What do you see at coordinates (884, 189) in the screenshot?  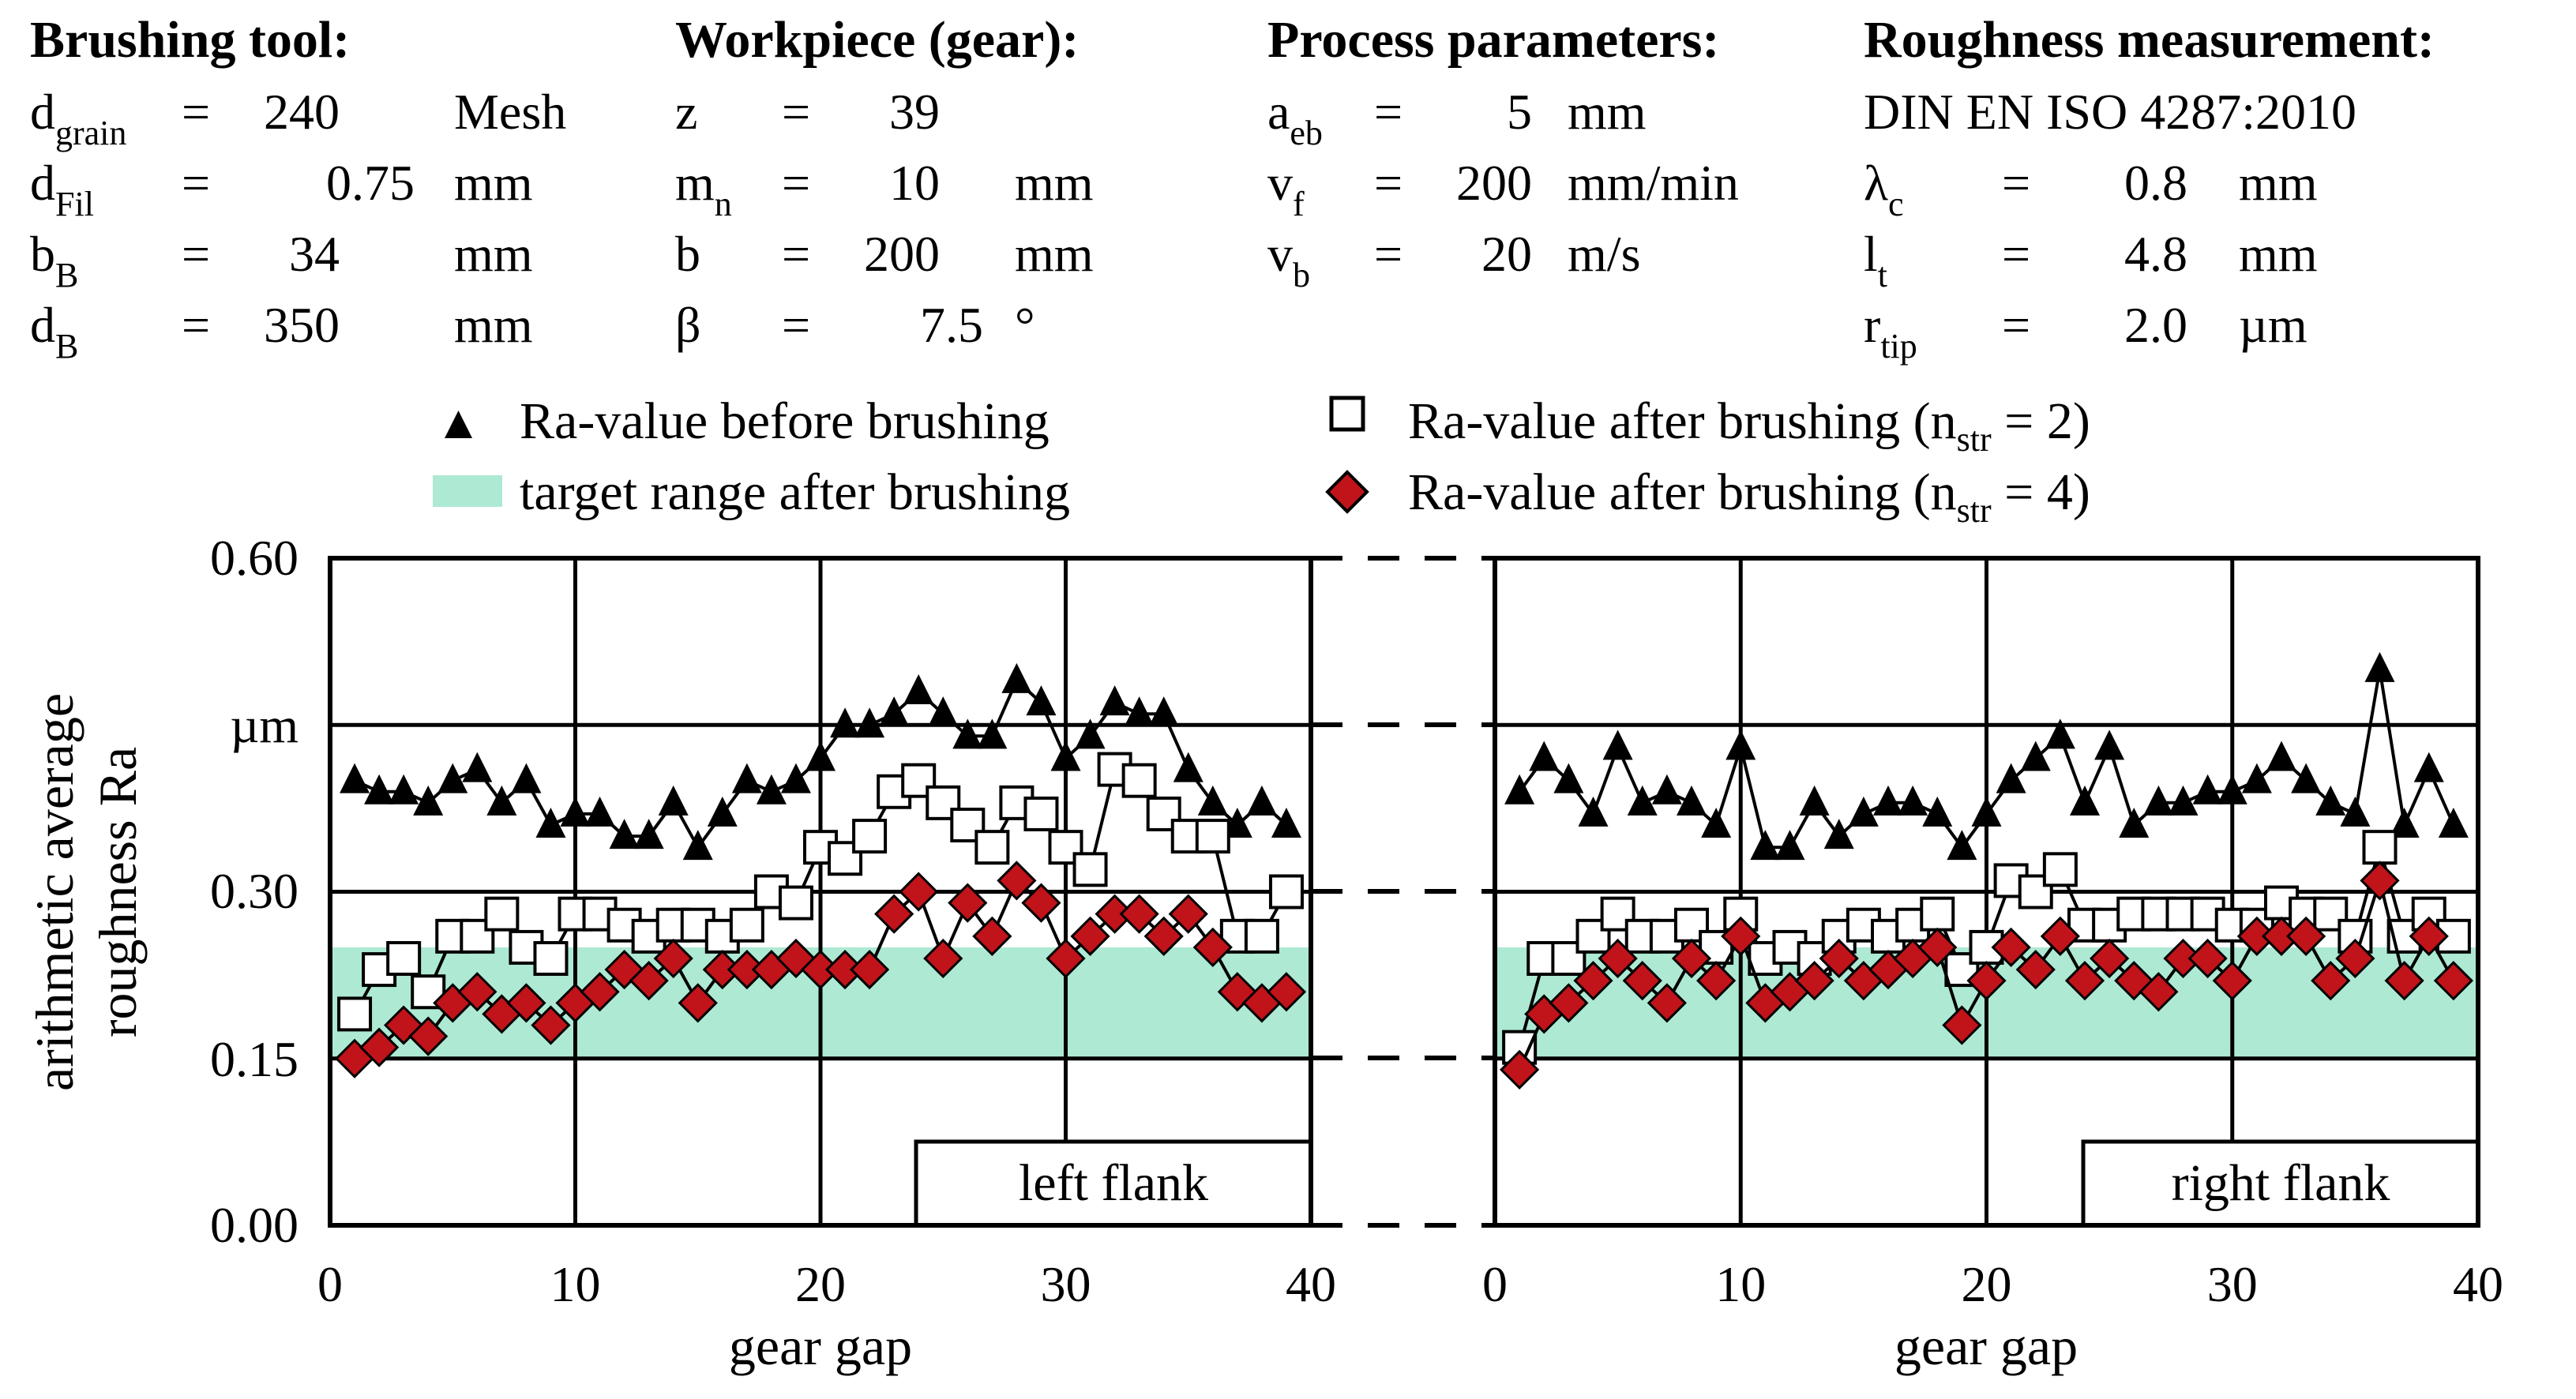 I see `param-row: mn = 10 mm` at bounding box center [884, 189].